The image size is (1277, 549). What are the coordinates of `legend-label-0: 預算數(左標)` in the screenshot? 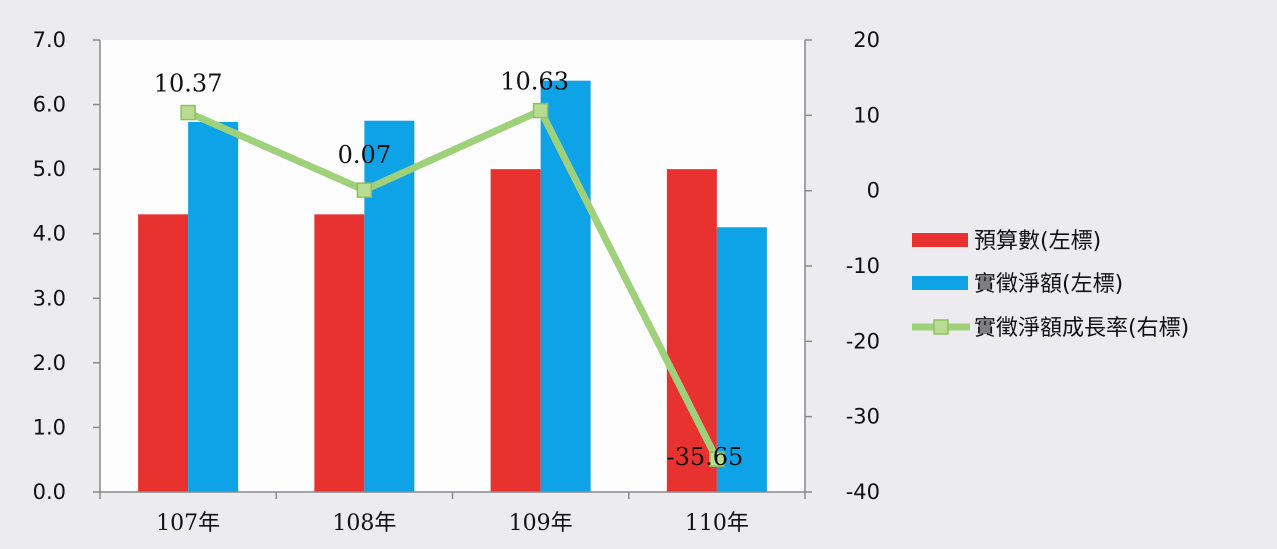 It's located at (1037, 241).